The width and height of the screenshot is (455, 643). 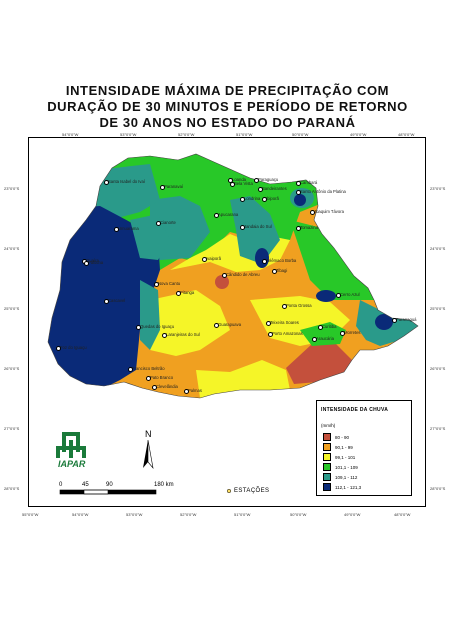 I want to click on zone-101-109-curitiba, so click(x=323, y=334).